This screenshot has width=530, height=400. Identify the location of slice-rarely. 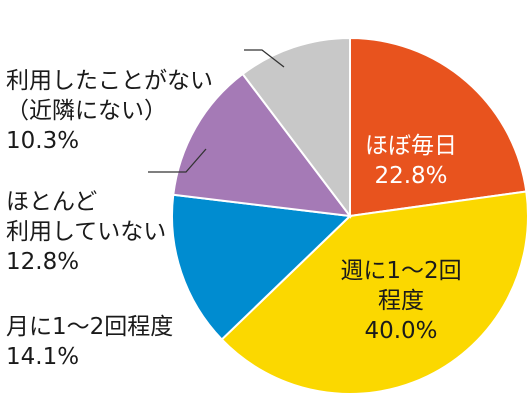
(262, 145).